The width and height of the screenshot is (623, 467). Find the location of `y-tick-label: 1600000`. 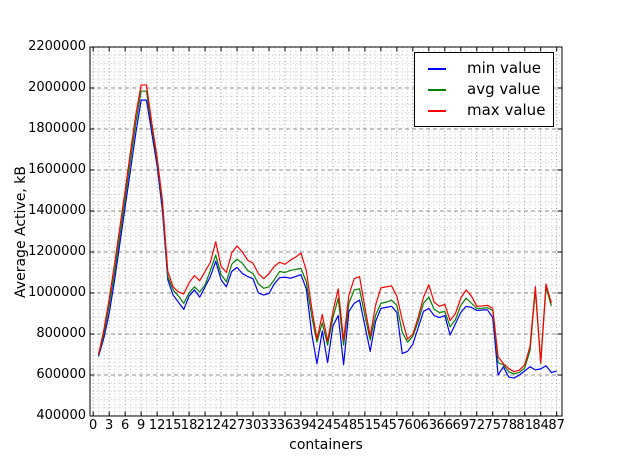

y-tick-label: 1600000 is located at coordinates (57, 169).